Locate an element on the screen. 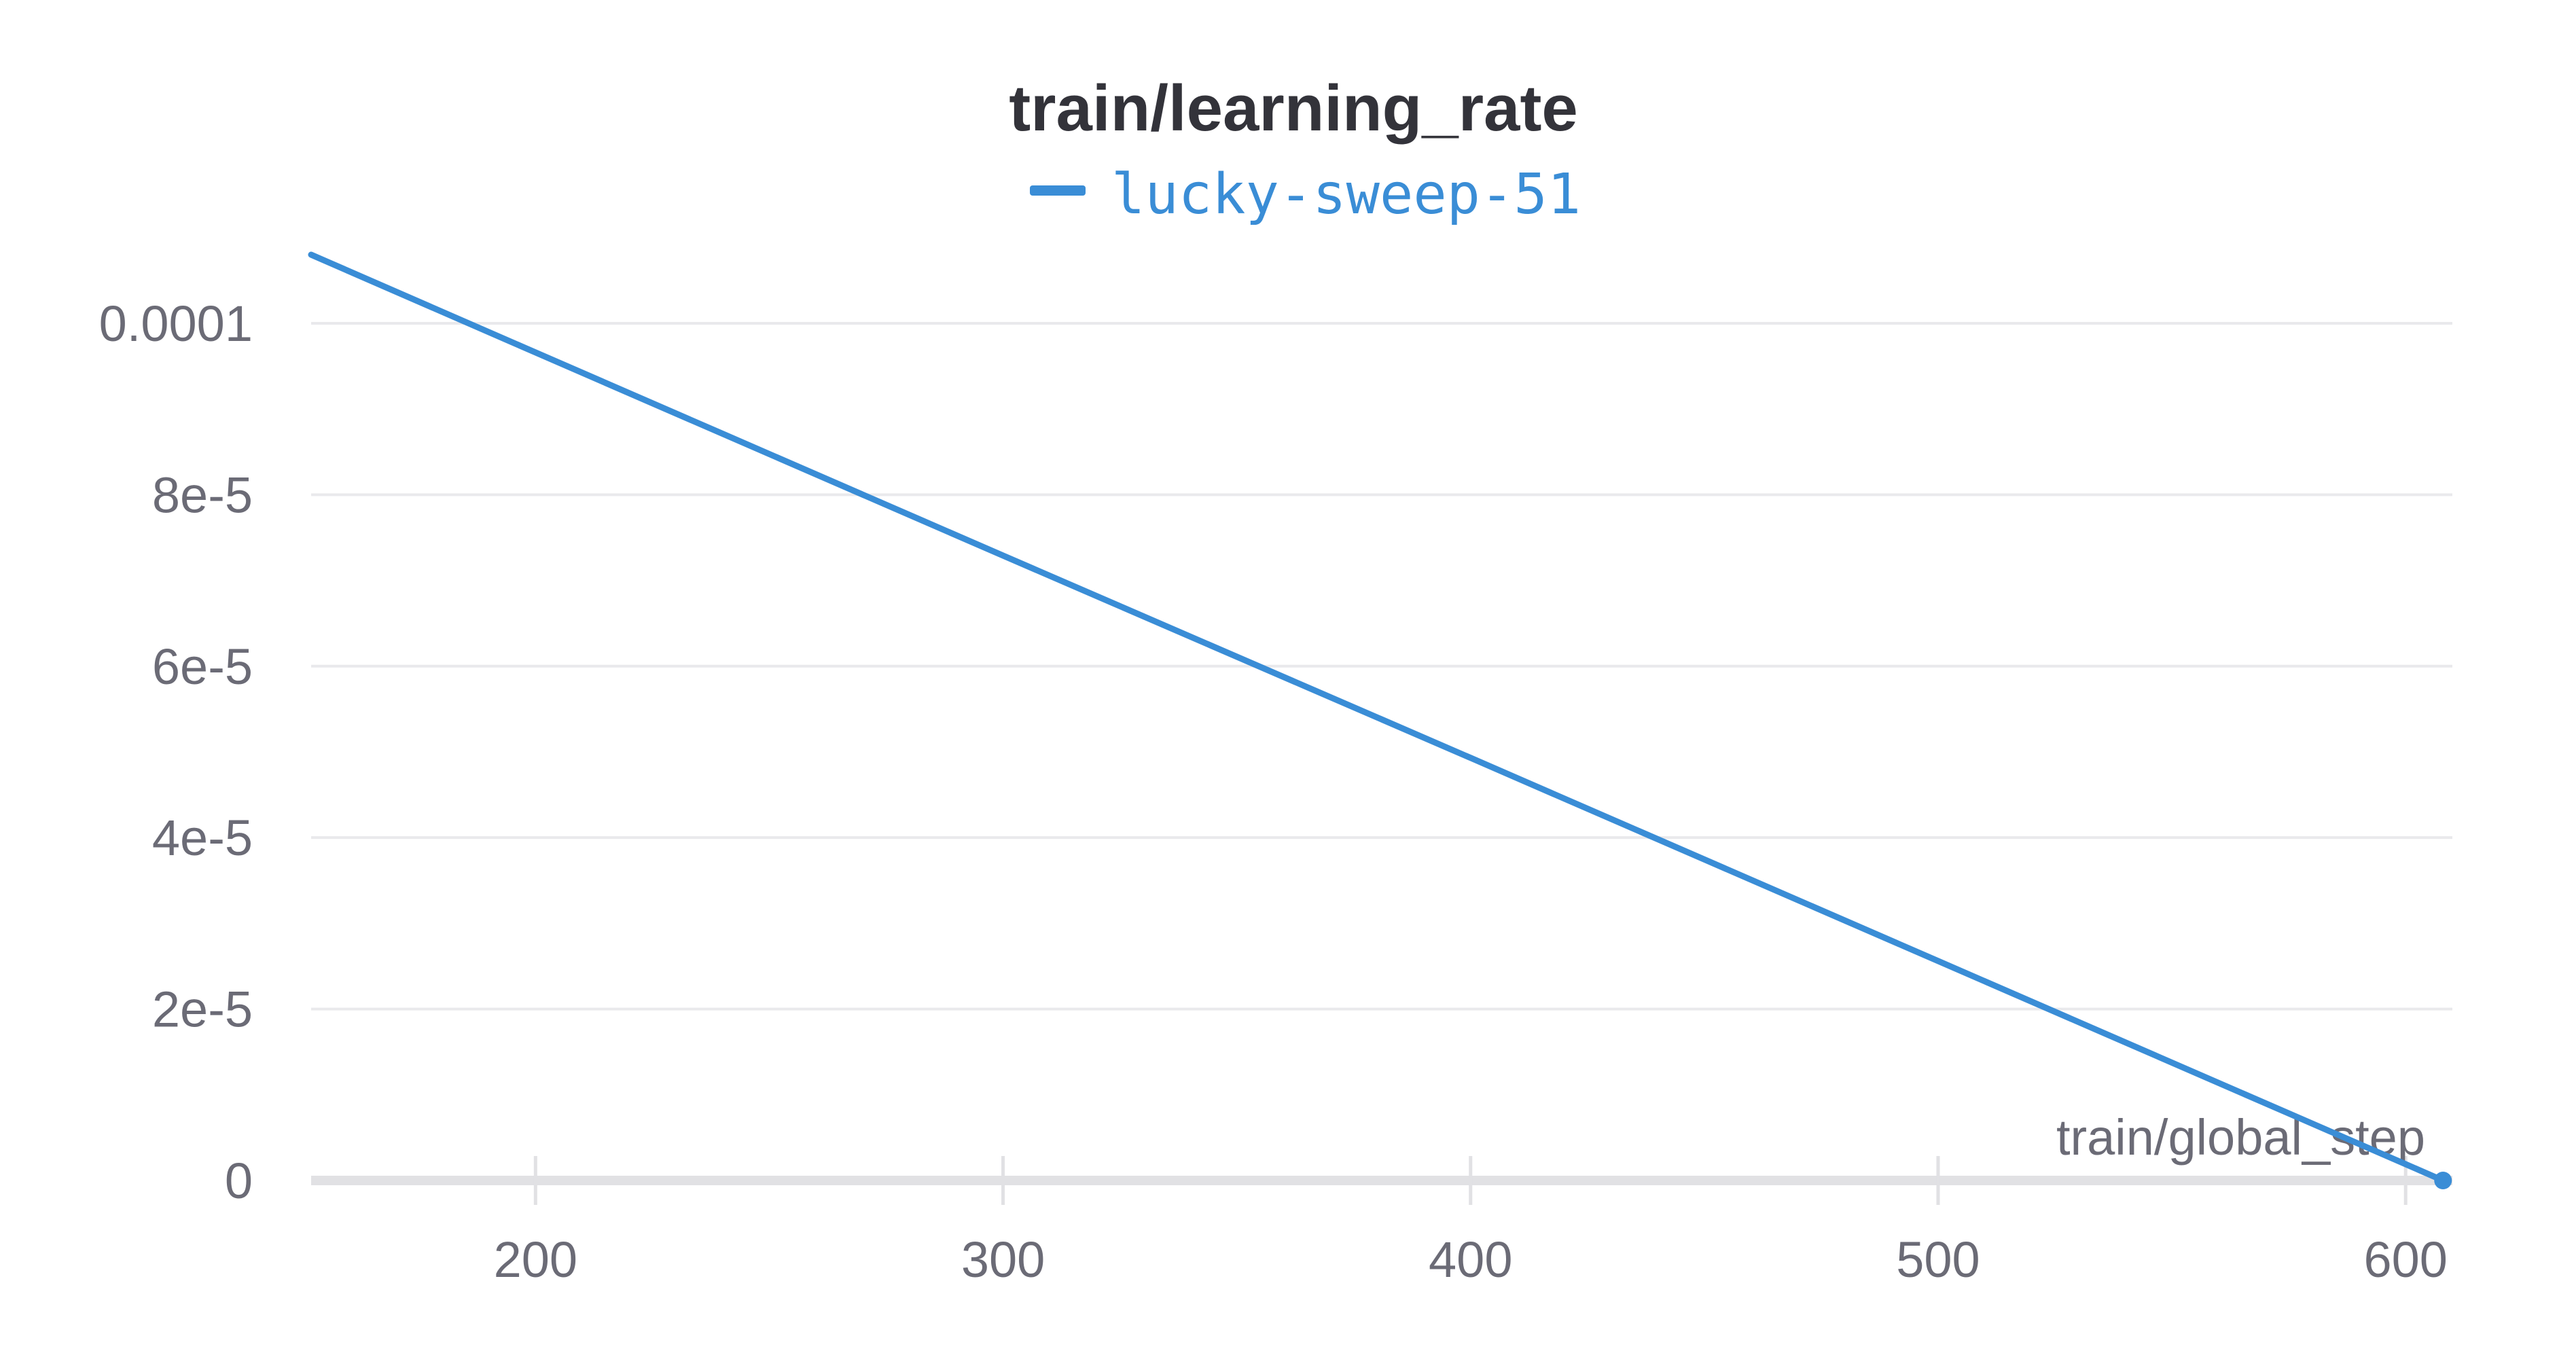 This screenshot has height=1353, width=2576. x-axis-title: train/global_step is located at coordinates (2240, 1137).